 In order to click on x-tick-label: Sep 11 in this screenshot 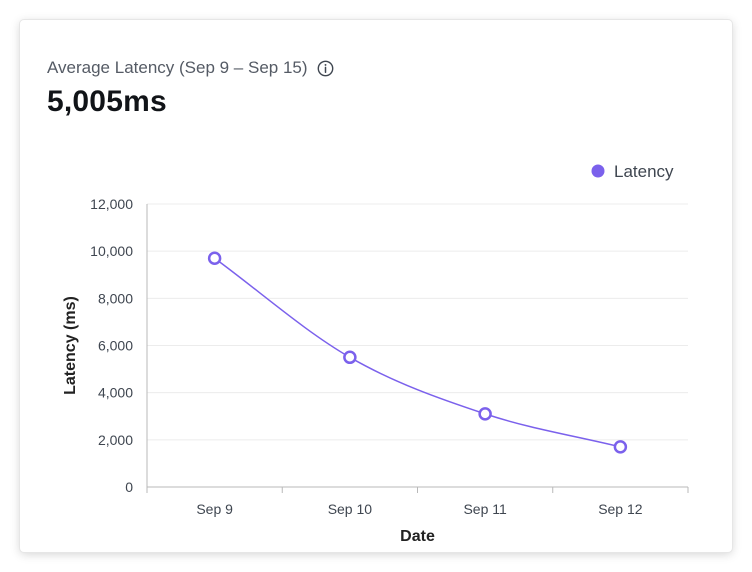, I will do `click(485, 509)`.